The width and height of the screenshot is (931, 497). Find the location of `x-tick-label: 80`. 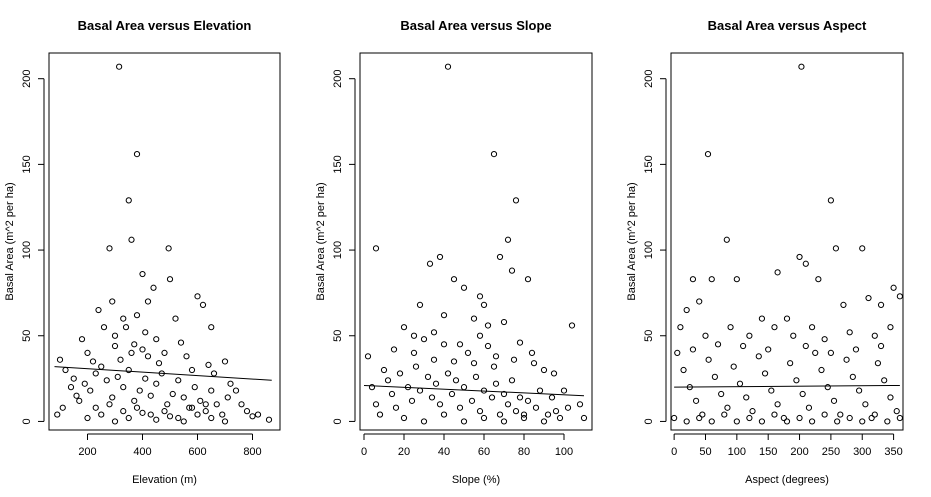

x-tick-label: 80 is located at coordinates (524, 452).